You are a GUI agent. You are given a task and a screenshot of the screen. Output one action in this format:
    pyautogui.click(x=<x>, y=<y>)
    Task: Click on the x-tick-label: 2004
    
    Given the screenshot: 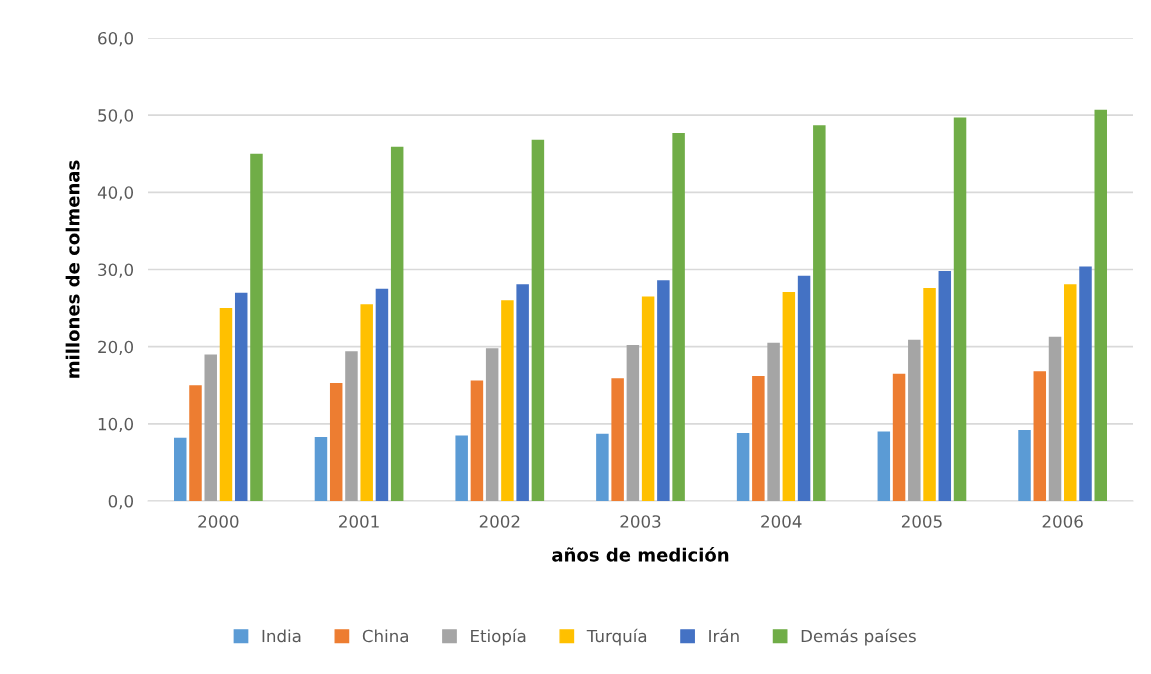 What is the action you would take?
    pyautogui.click(x=781, y=521)
    